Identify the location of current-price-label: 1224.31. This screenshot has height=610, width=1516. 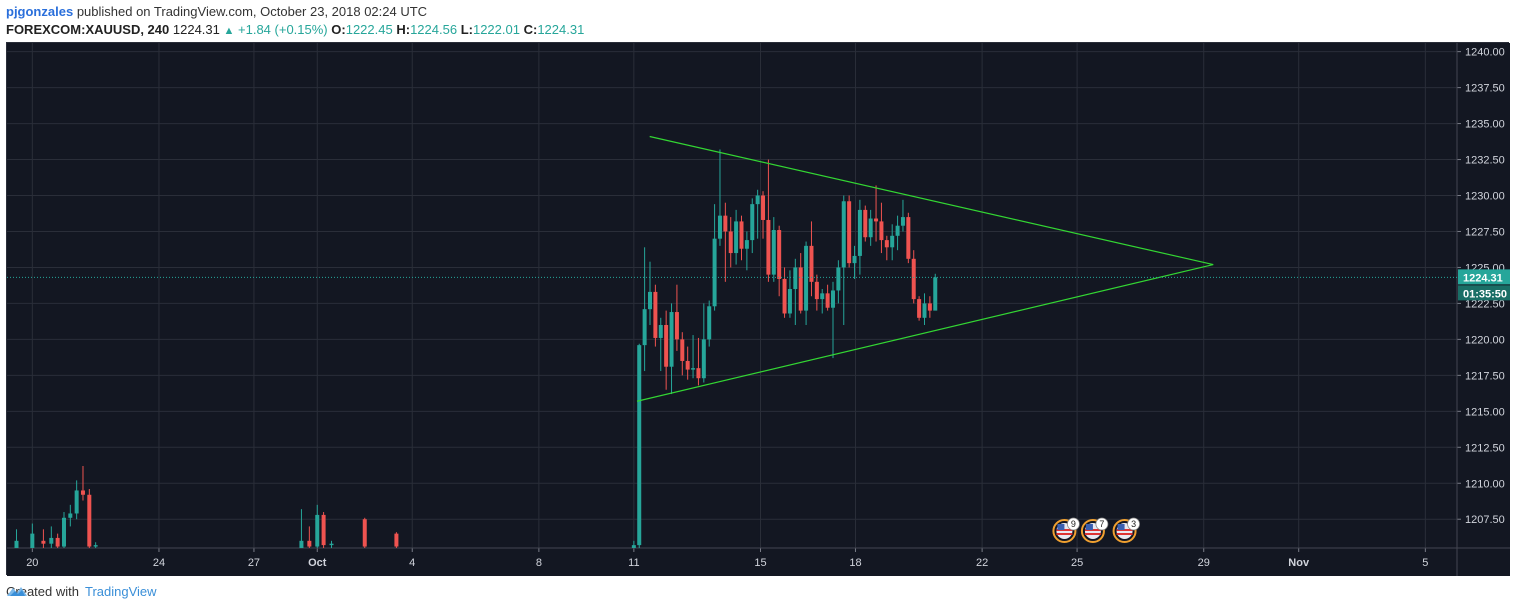
(1483, 278).